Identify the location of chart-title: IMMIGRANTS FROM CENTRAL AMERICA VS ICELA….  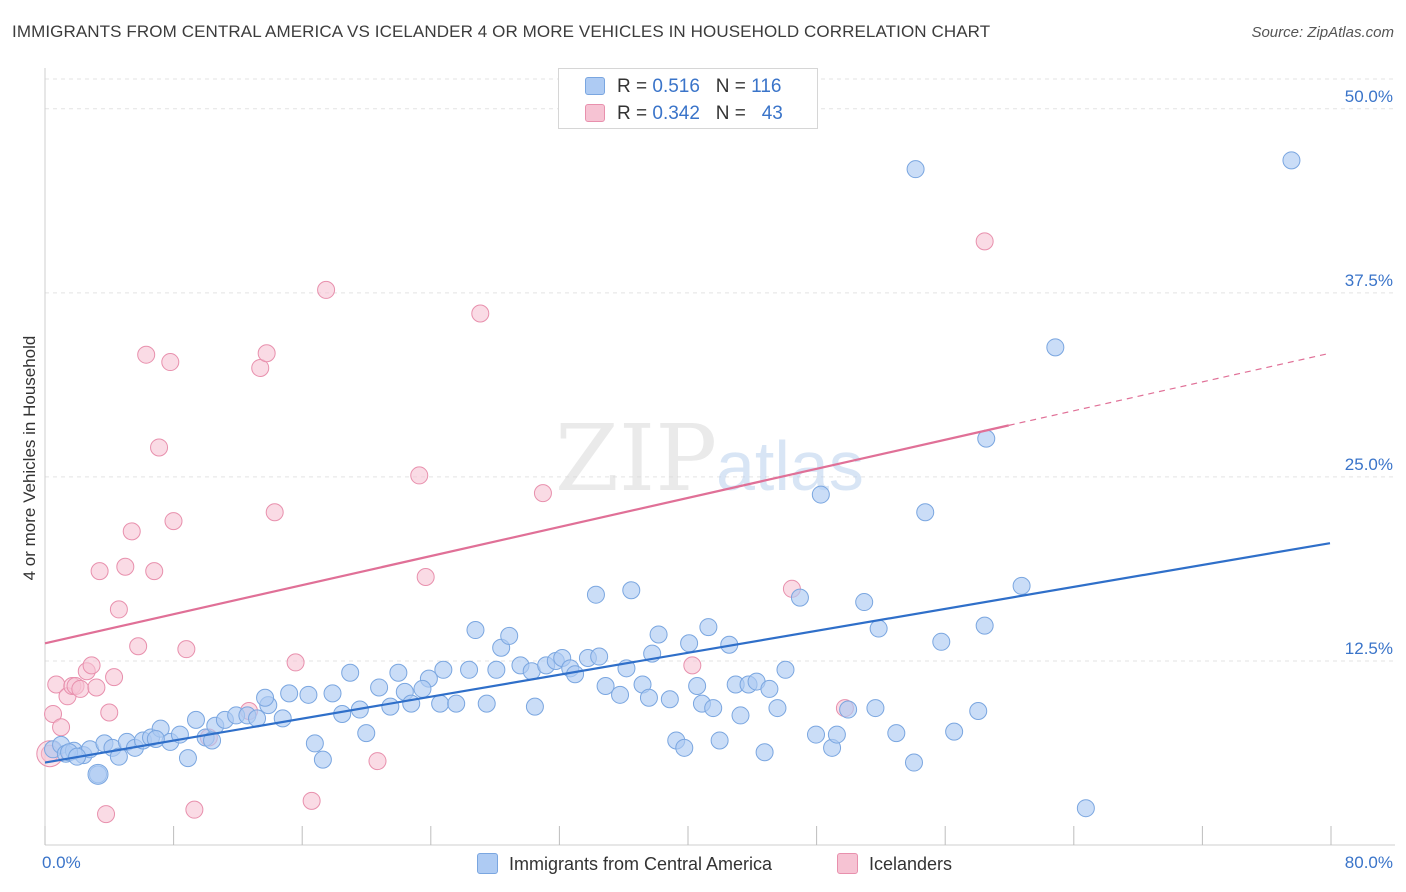
(501, 31).